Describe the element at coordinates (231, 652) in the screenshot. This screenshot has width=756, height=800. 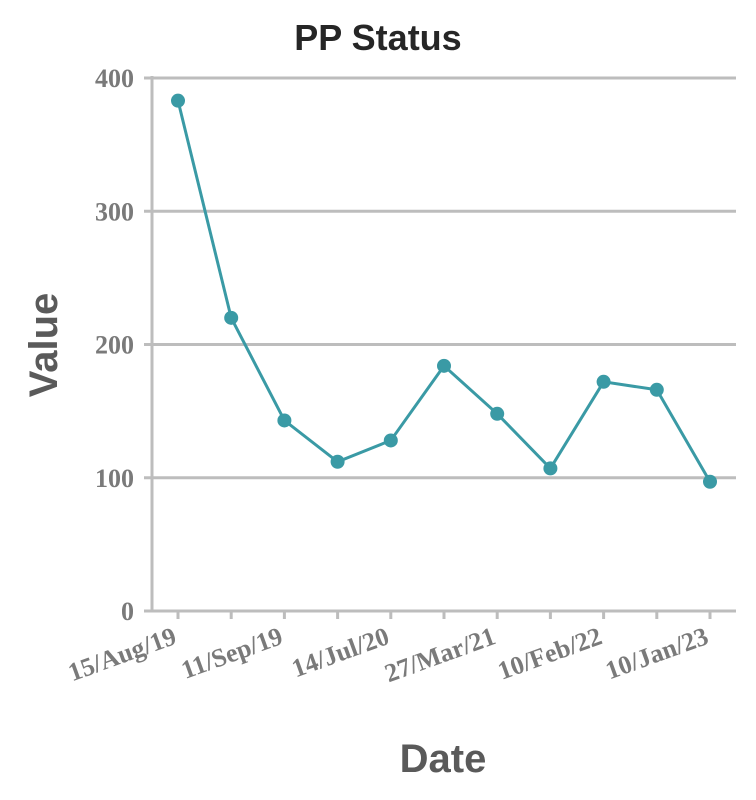
I see `x-tick-label: 11/Sep/19` at that location.